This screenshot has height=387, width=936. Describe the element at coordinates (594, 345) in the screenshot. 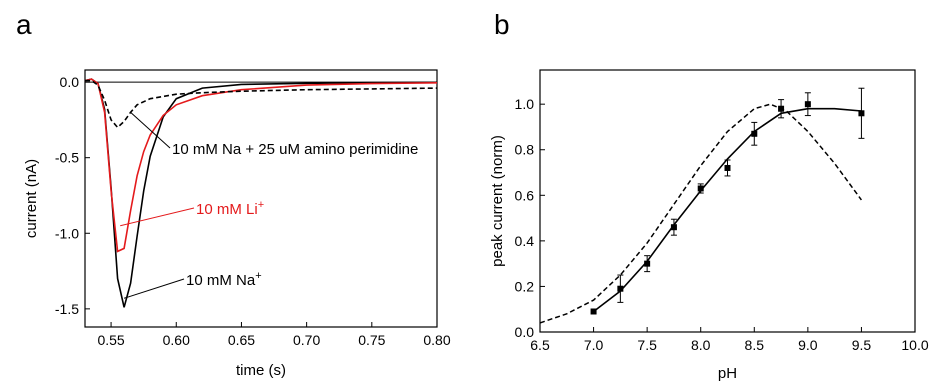

I see `x-tick-label-b: 7.0` at that location.